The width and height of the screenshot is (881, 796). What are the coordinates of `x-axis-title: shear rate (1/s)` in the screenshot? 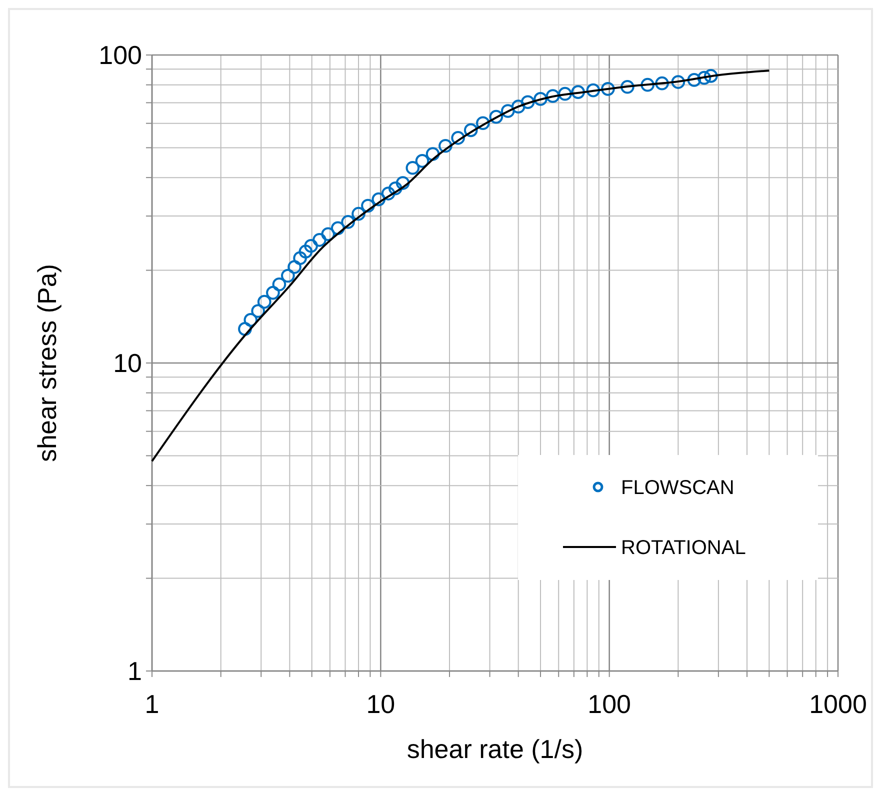 It's located at (495, 749).